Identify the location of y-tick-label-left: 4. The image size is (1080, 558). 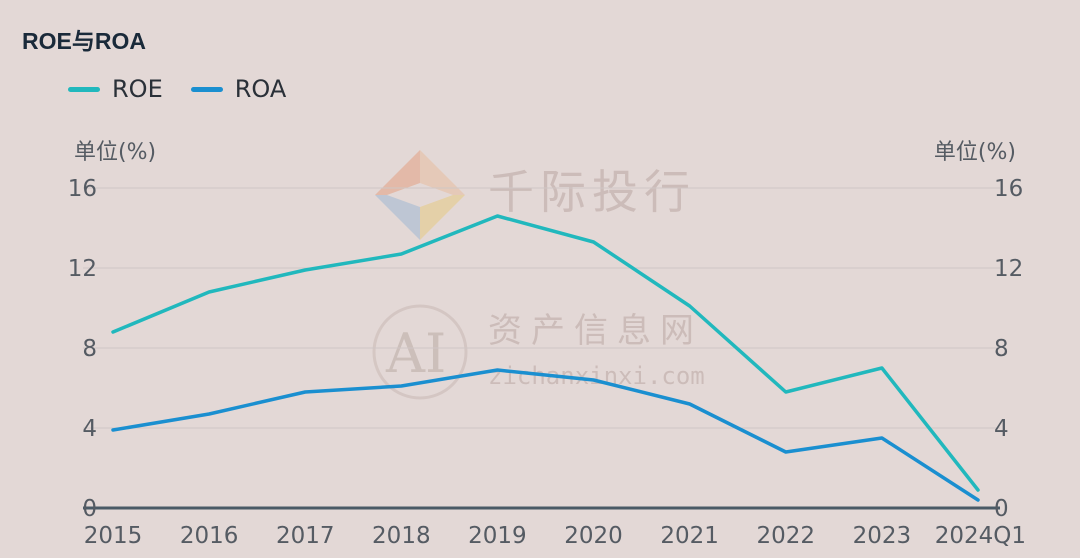
(89, 429).